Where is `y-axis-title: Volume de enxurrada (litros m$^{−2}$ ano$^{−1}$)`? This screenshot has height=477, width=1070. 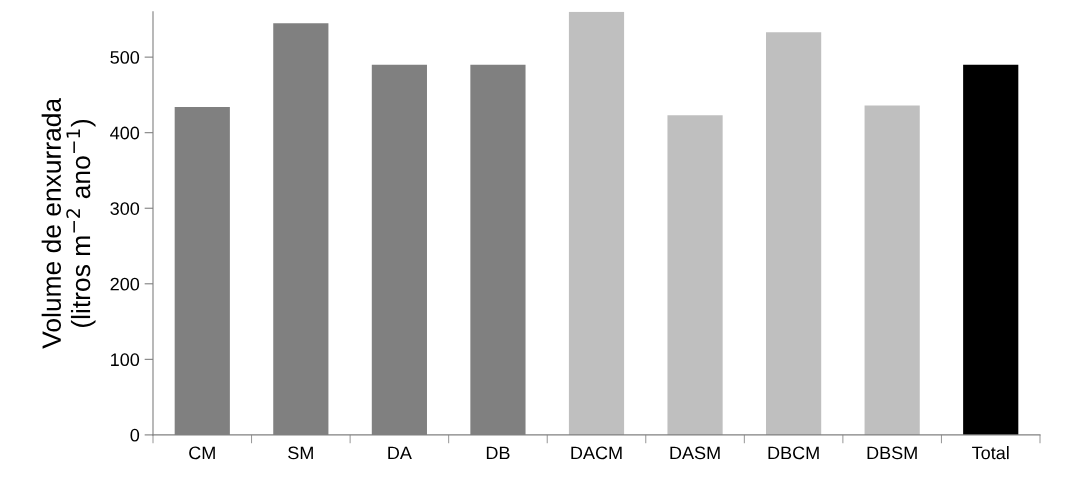
y-axis-title: Volume de enxurrada (litros m$^{−2}$ ano$^{−1}$) is located at coordinates (68, 223).